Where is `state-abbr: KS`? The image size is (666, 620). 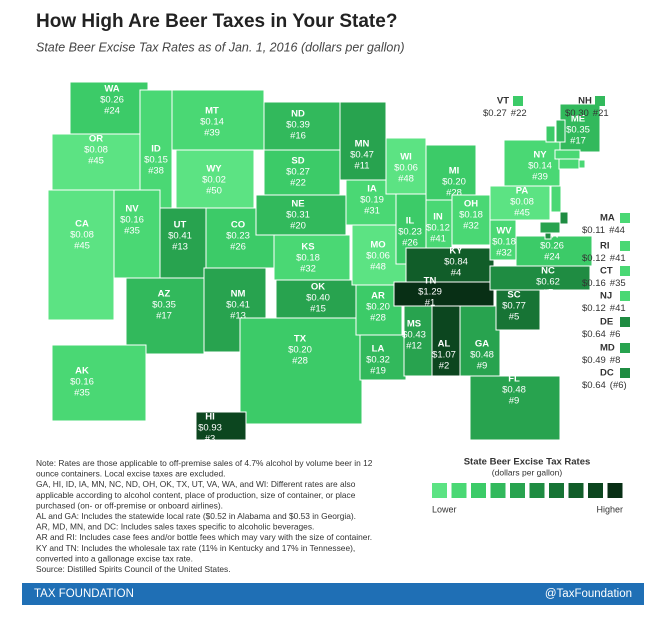 state-abbr: KS is located at coordinates (307, 247).